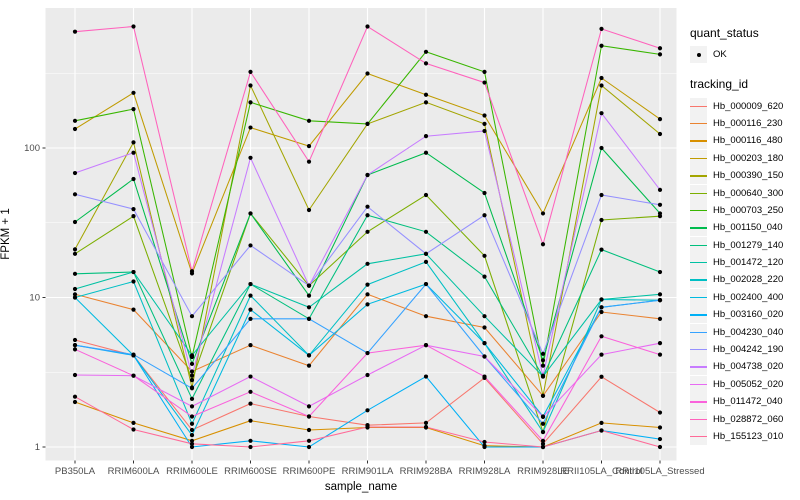  I want to click on legend-item-label: Hb_002028_220, so click(748, 280).